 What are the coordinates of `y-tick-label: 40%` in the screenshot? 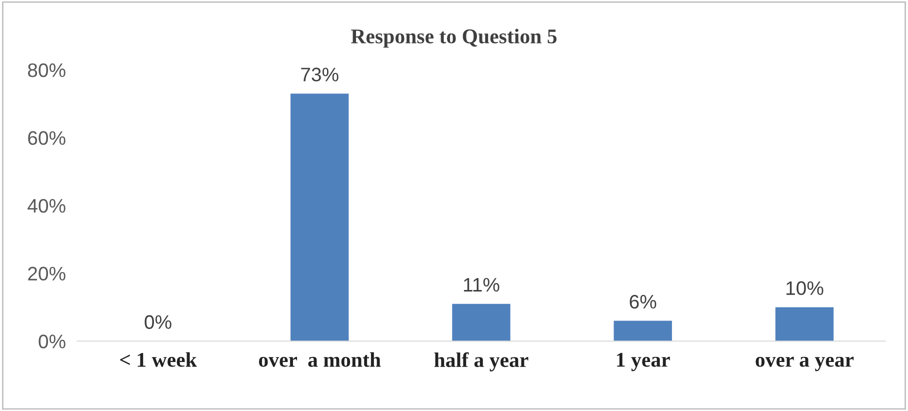 It's located at (47, 205).